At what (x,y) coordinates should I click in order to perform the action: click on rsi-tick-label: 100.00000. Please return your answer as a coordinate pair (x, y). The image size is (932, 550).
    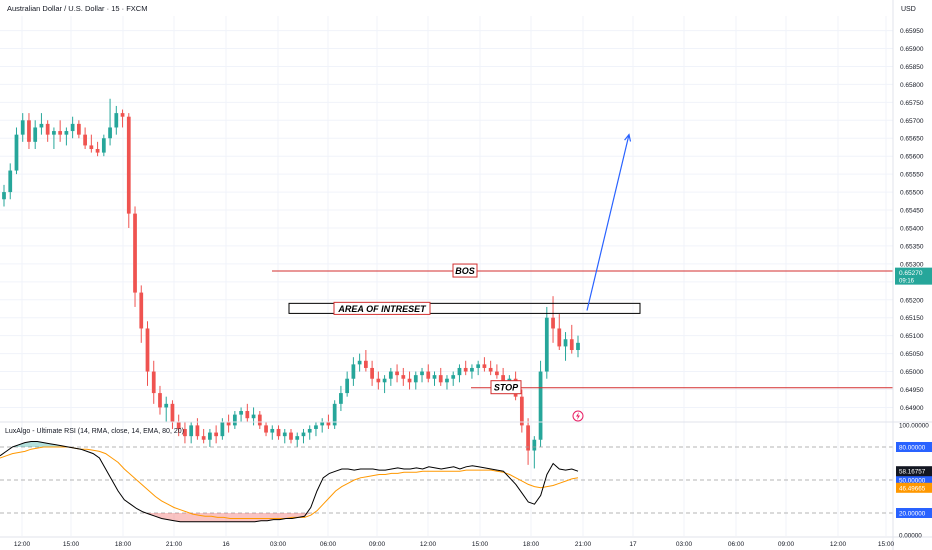
    Looking at the image, I should click on (914, 426).